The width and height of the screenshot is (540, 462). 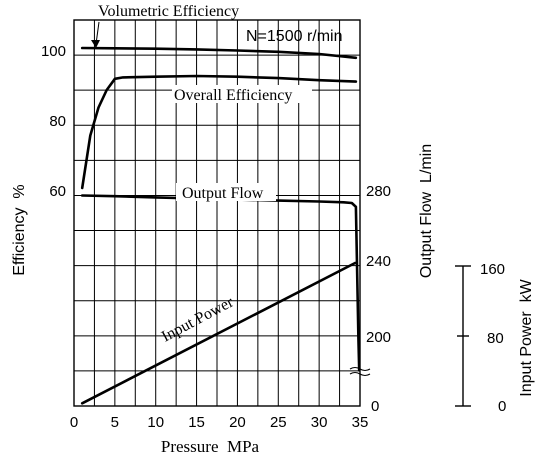 I want to click on volumetric-efficiency-leader-arrow, so click(x=95, y=44).